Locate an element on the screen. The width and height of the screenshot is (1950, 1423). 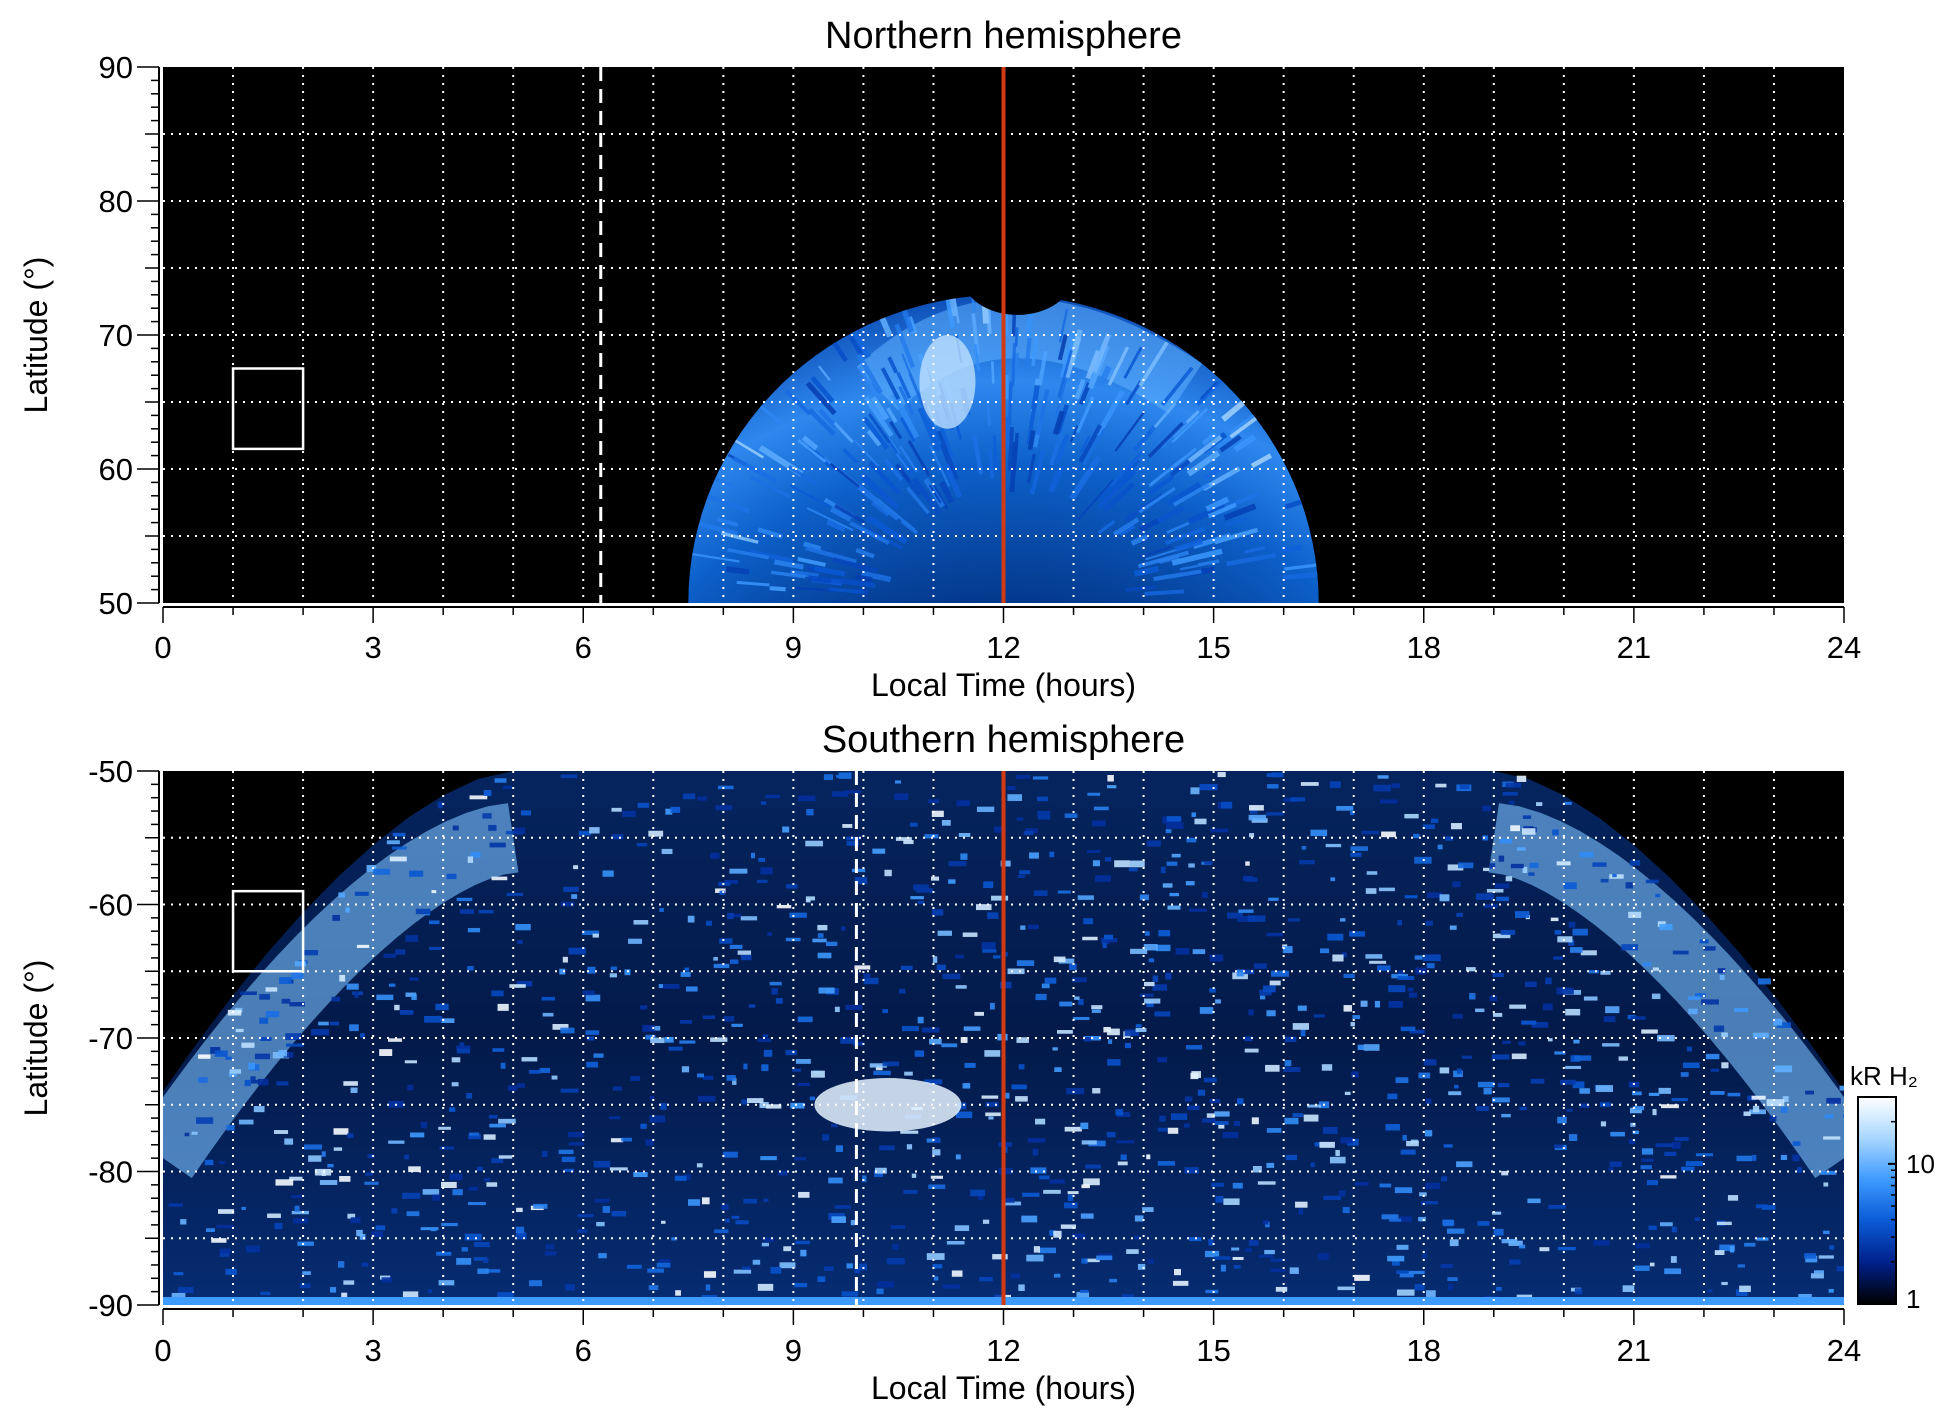
x-tick-label: 15 is located at coordinates (1213, 1350).